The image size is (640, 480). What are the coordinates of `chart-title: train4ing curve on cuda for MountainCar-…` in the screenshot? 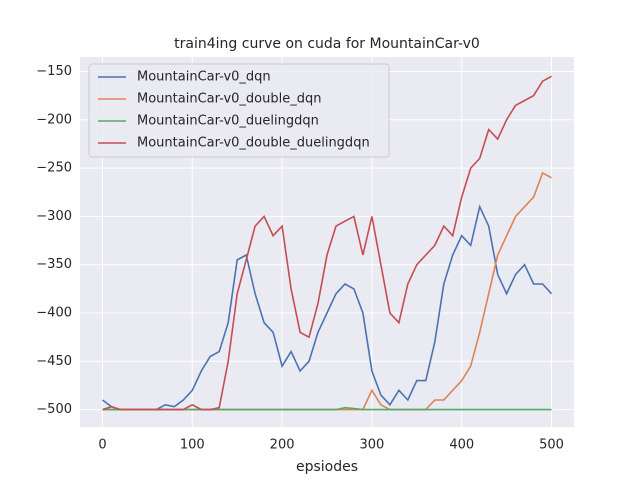 It's located at (327, 44).